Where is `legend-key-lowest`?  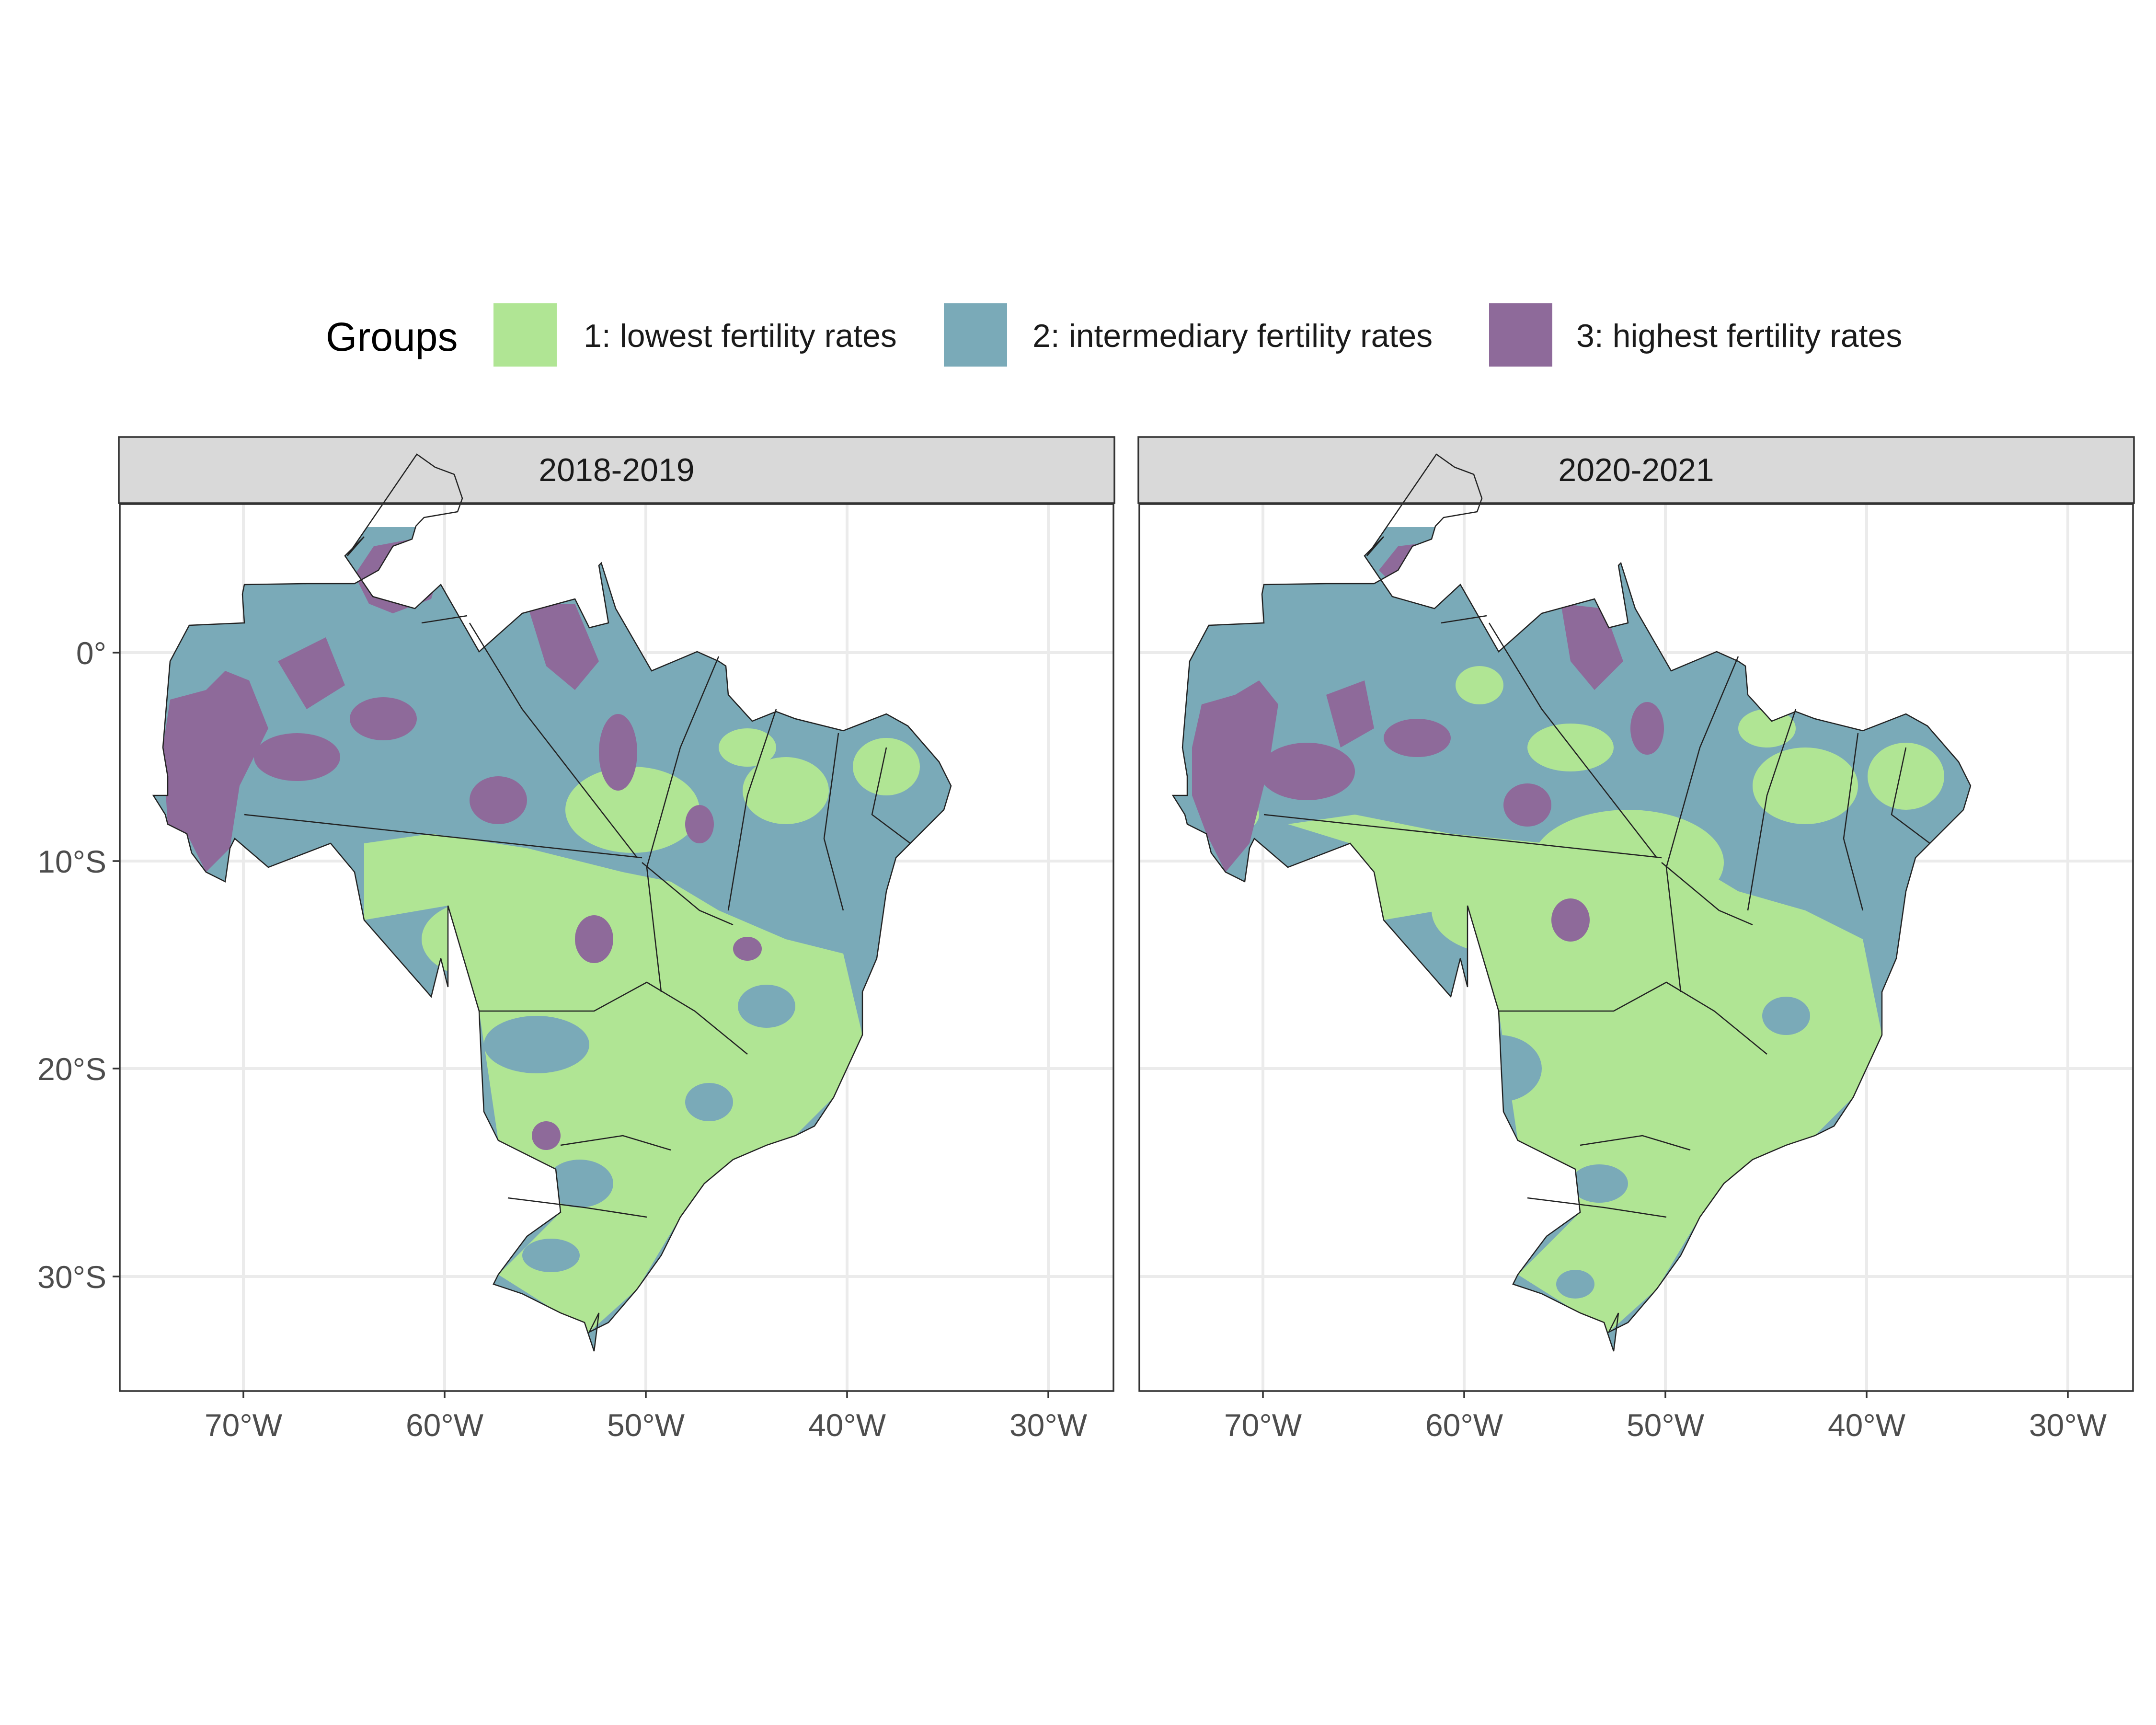
legend-key-lowest is located at coordinates (525, 335).